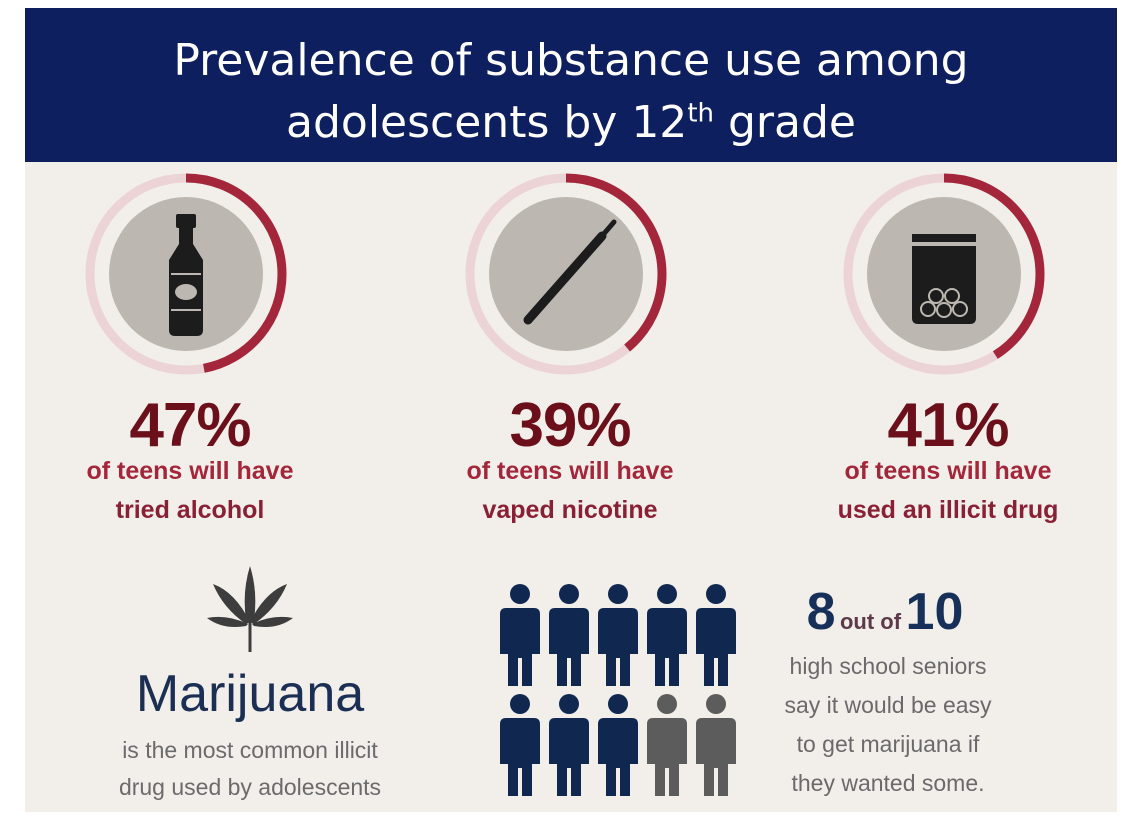 This screenshot has width=1126, height=817. What do you see at coordinates (821, 612) in the screenshot?
I see `ratio-numerator: 8` at bounding box center [821, 612].